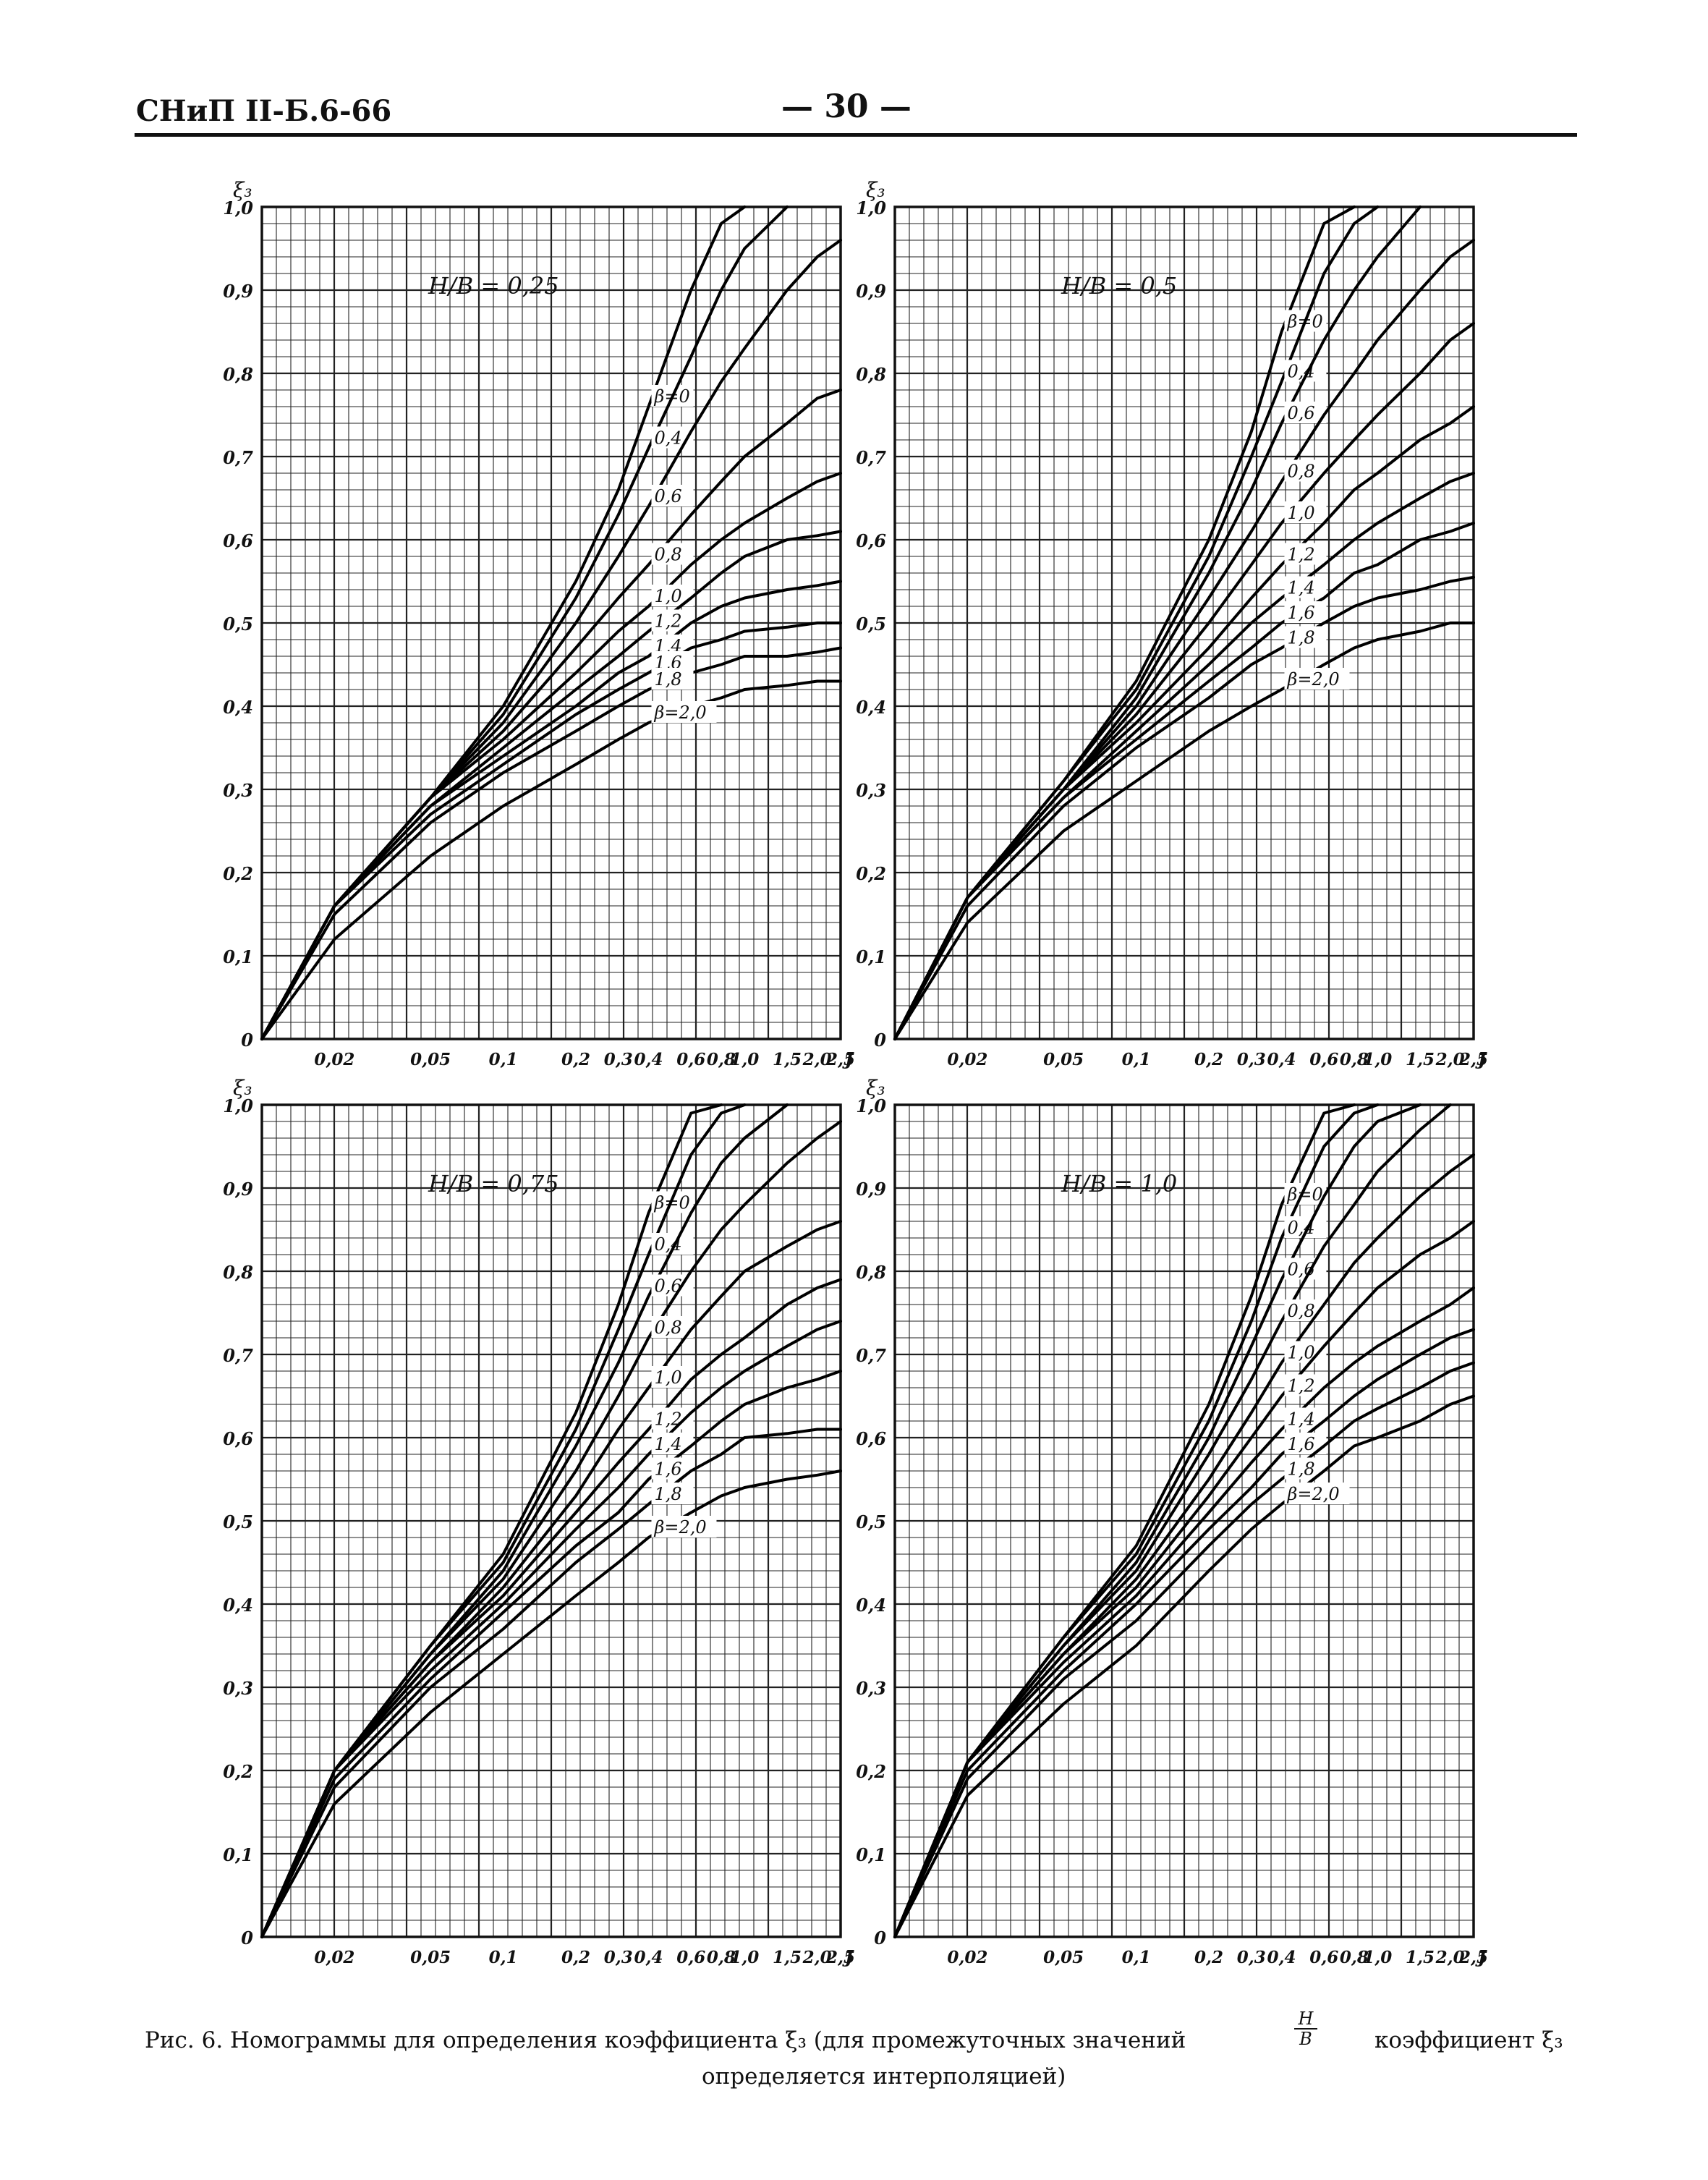 The width and height of the screenshot is (1708, 2180). What do you see at coordinates (1306, 2039) in the screenshot?
I see `fraction-denominator: B` at bounding box center [1306, 2039].